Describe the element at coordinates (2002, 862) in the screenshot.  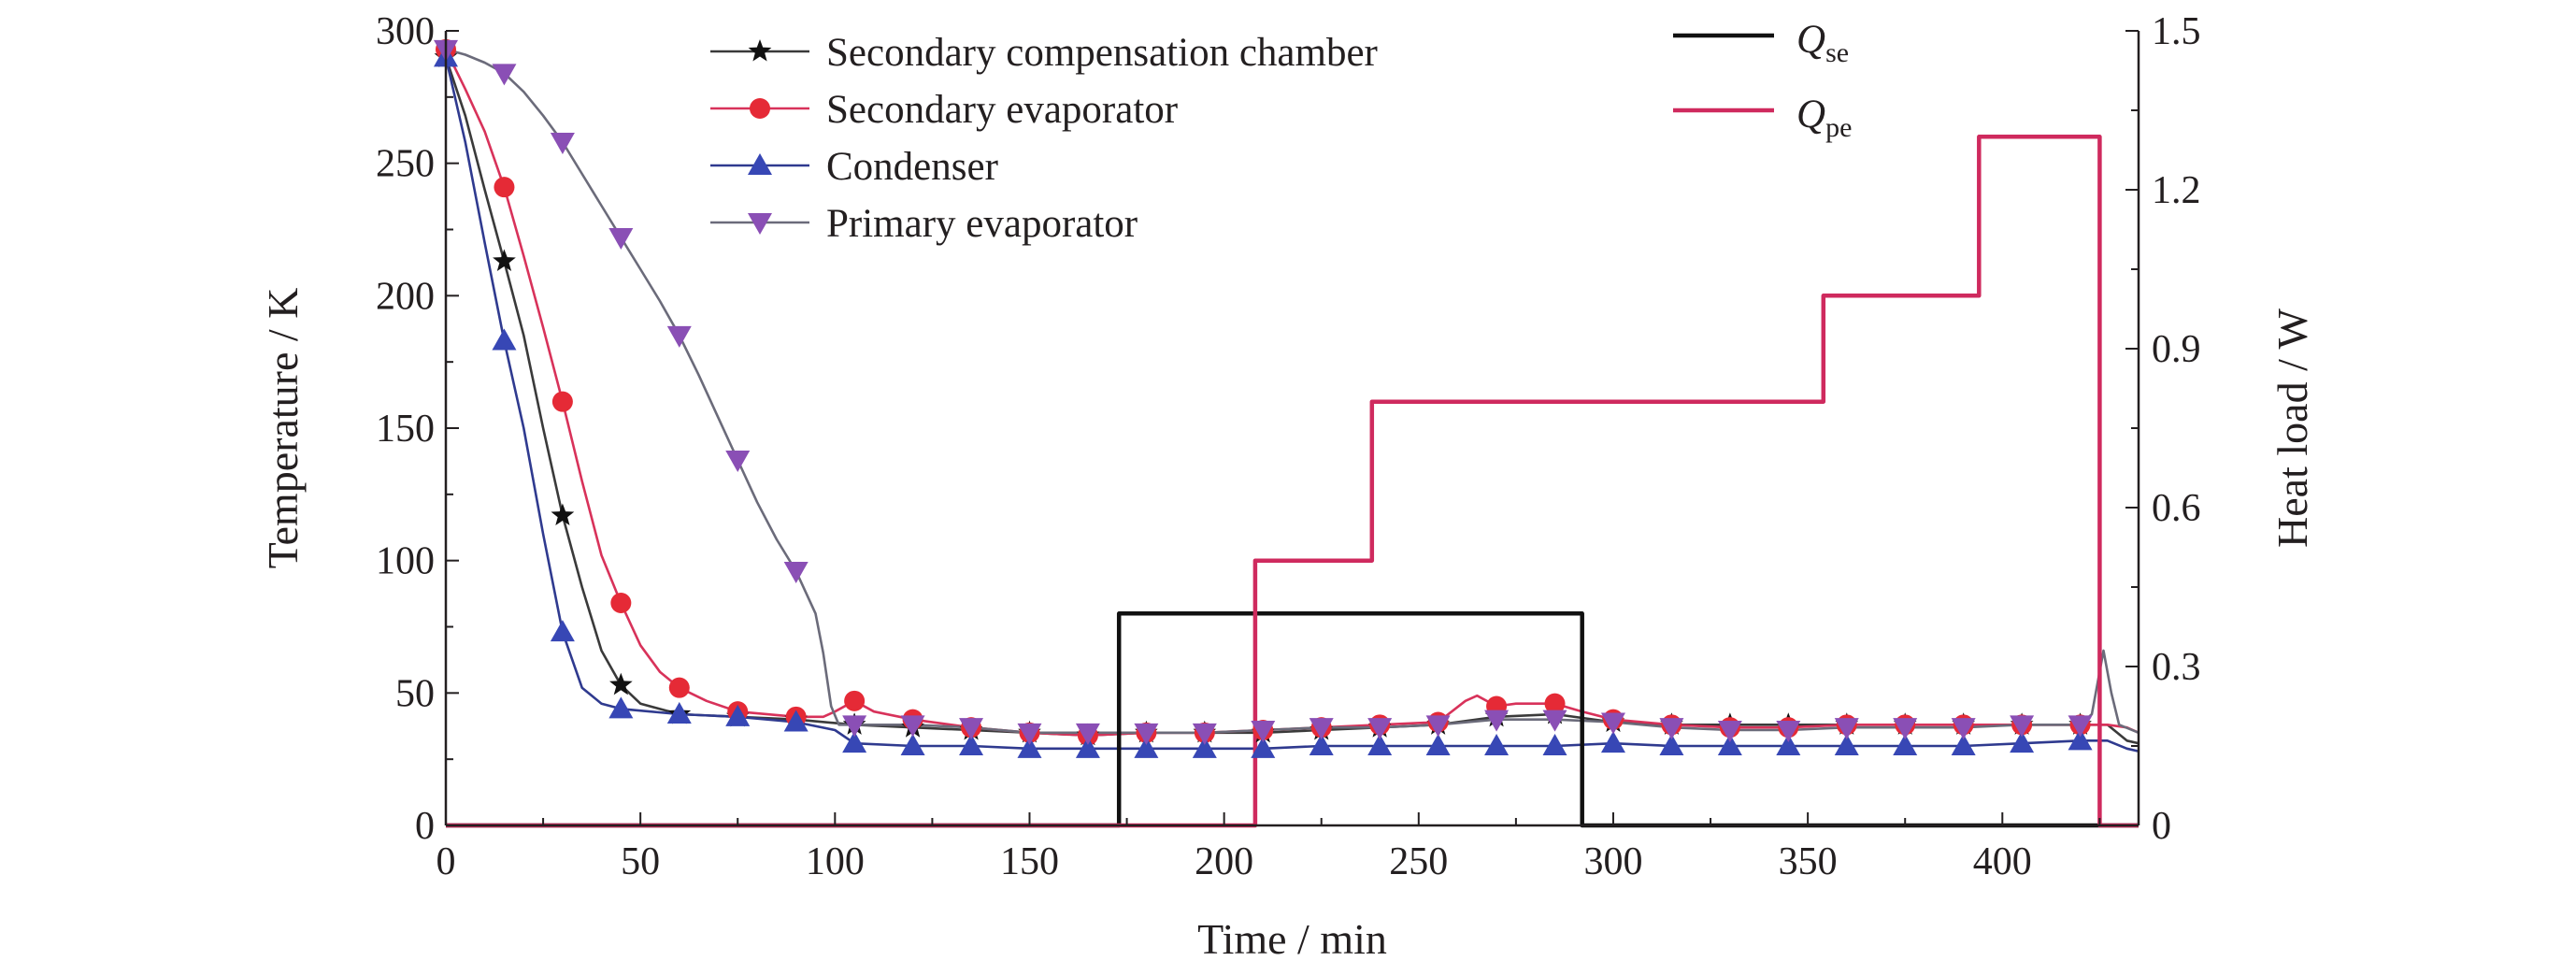
I see `x-tick-label: 400` at that location.